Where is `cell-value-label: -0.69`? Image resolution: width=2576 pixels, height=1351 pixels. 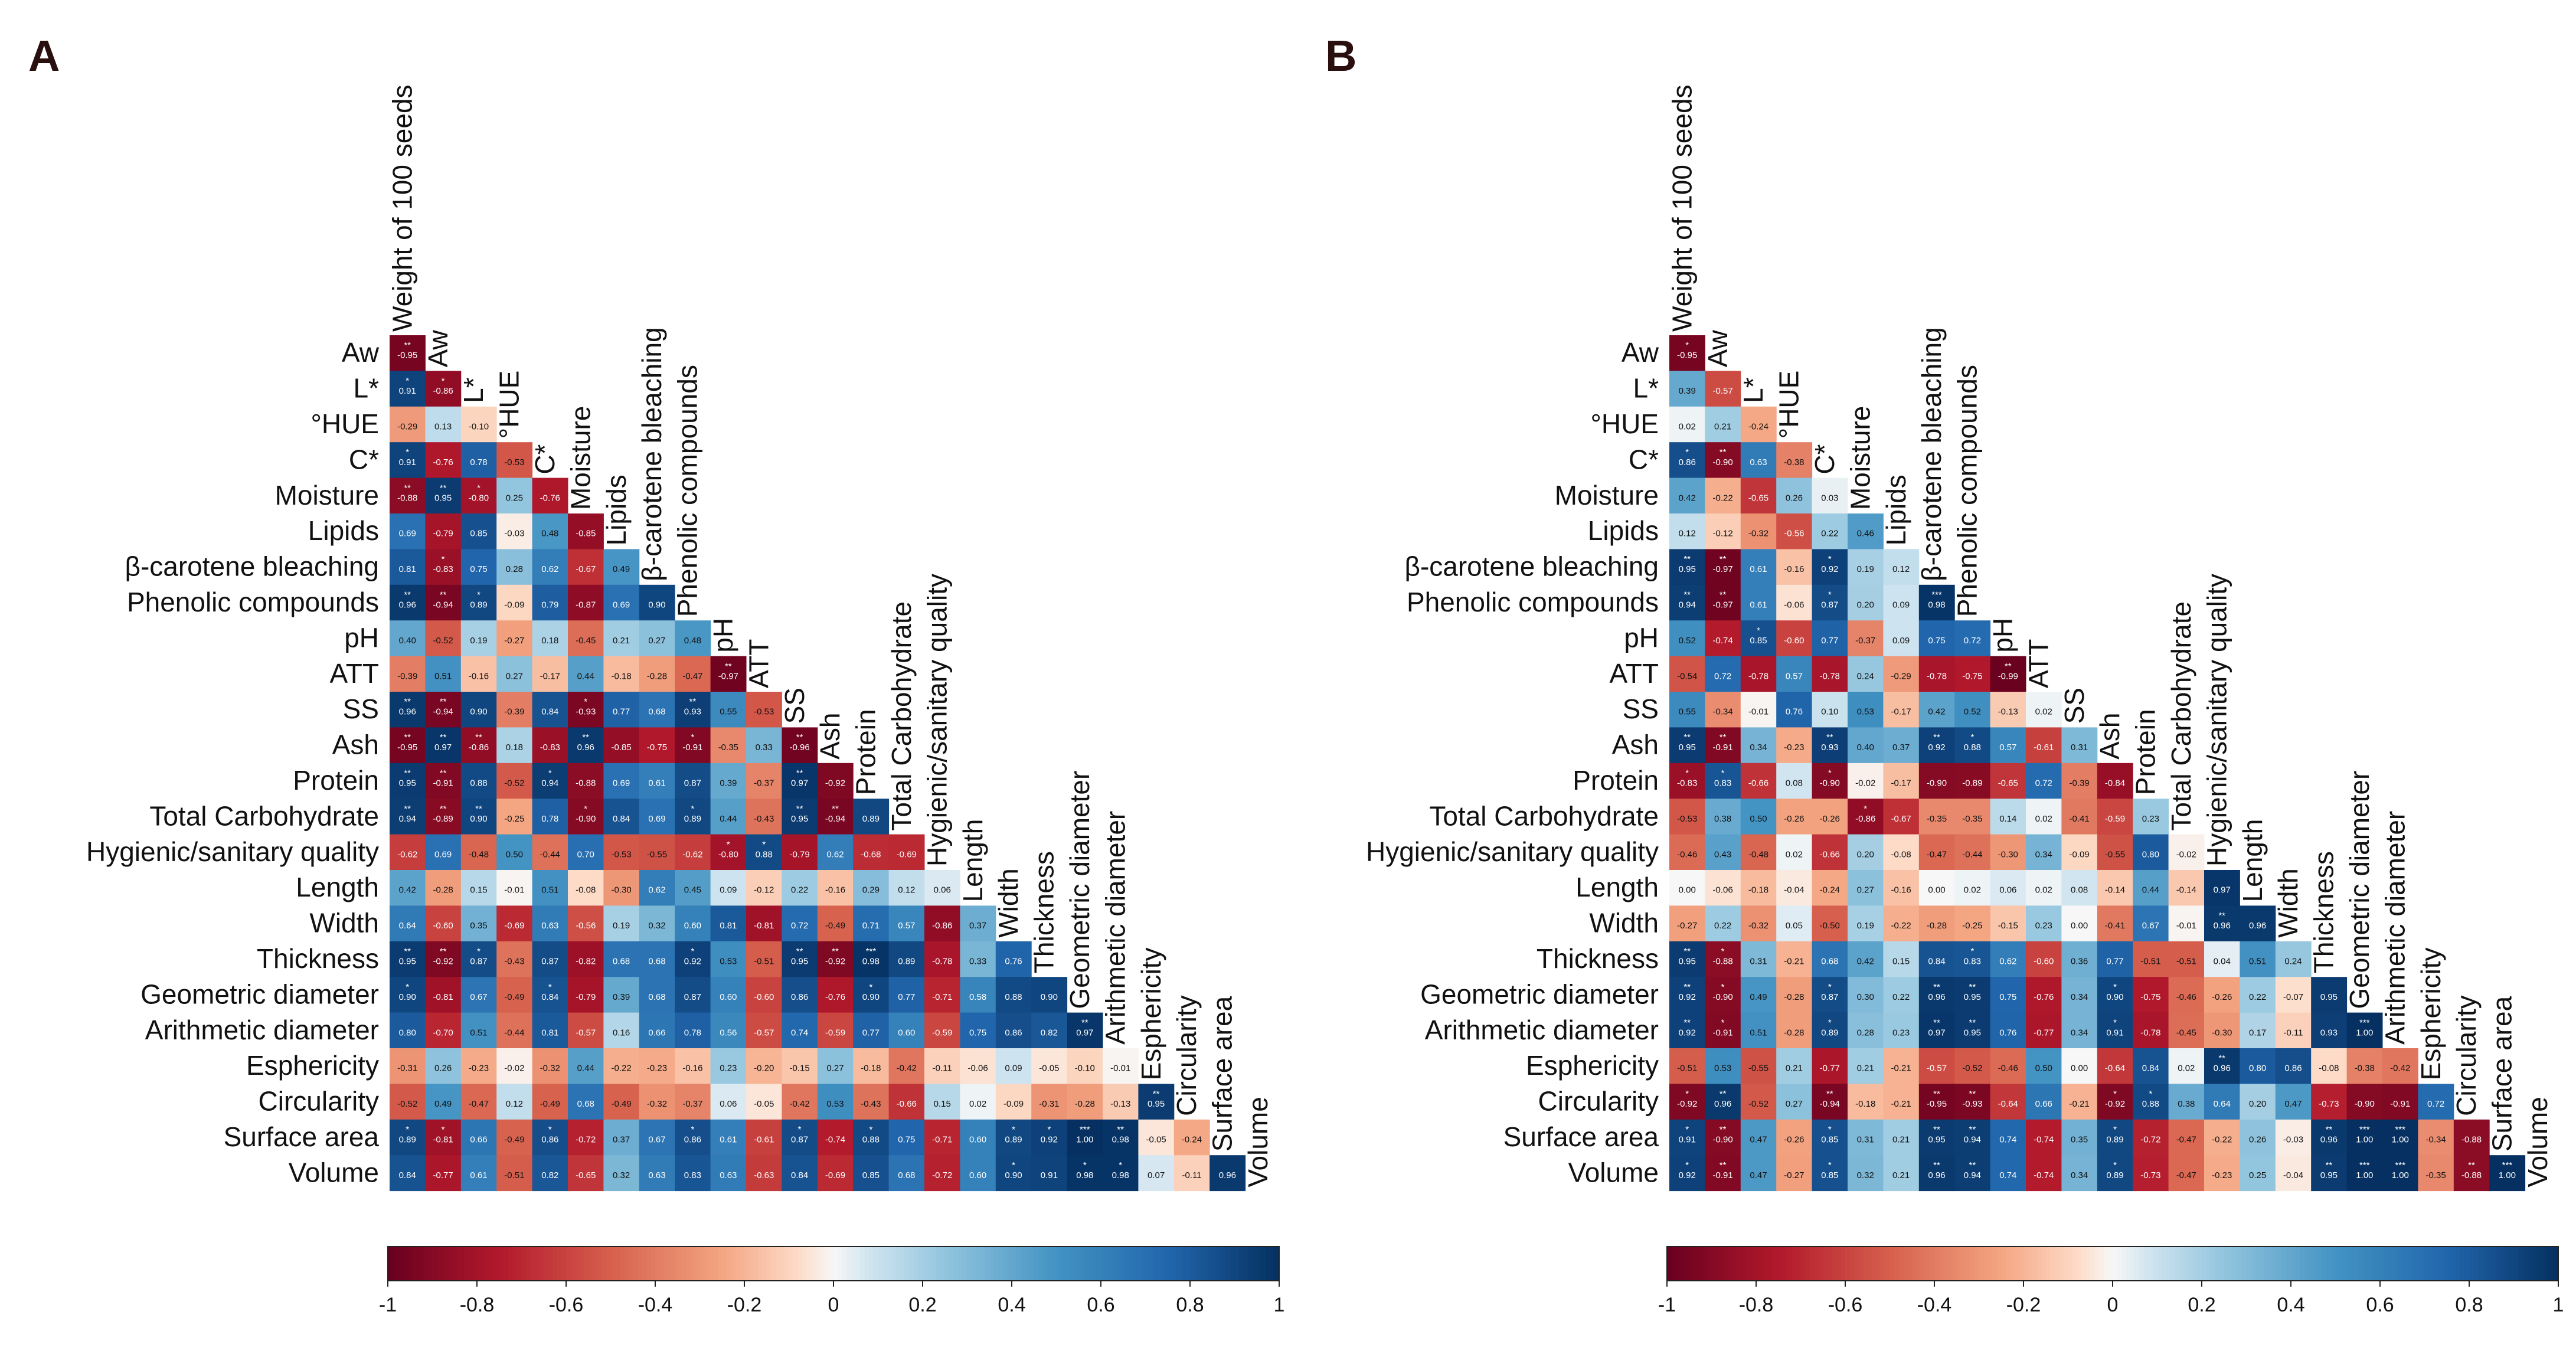 cell-value-label: -0.69 is located at coordinates (514, 926).